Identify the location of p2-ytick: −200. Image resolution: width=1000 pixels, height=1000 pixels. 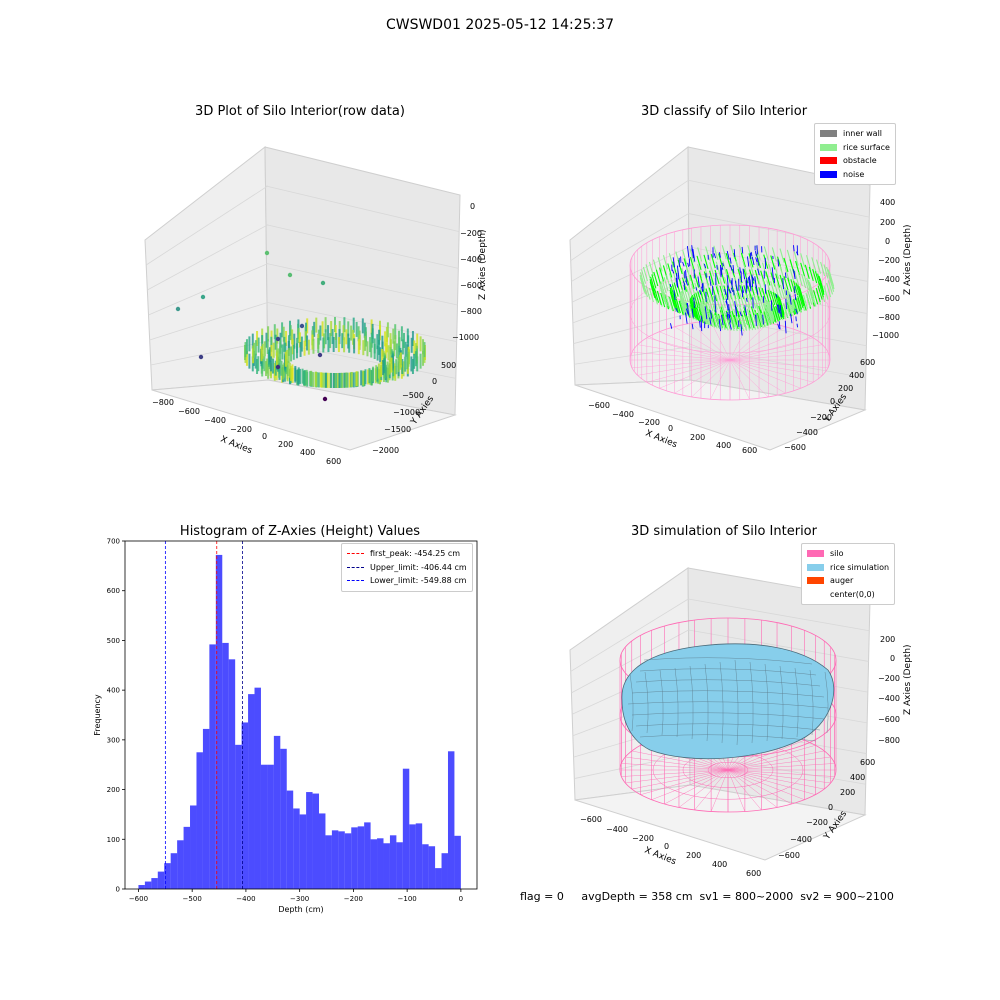
(821, 417).